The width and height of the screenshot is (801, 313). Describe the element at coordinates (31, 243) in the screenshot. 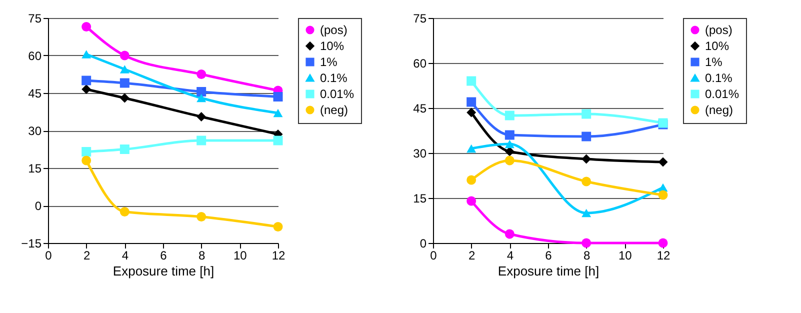

I see `y-tick-label: −15` at that location.